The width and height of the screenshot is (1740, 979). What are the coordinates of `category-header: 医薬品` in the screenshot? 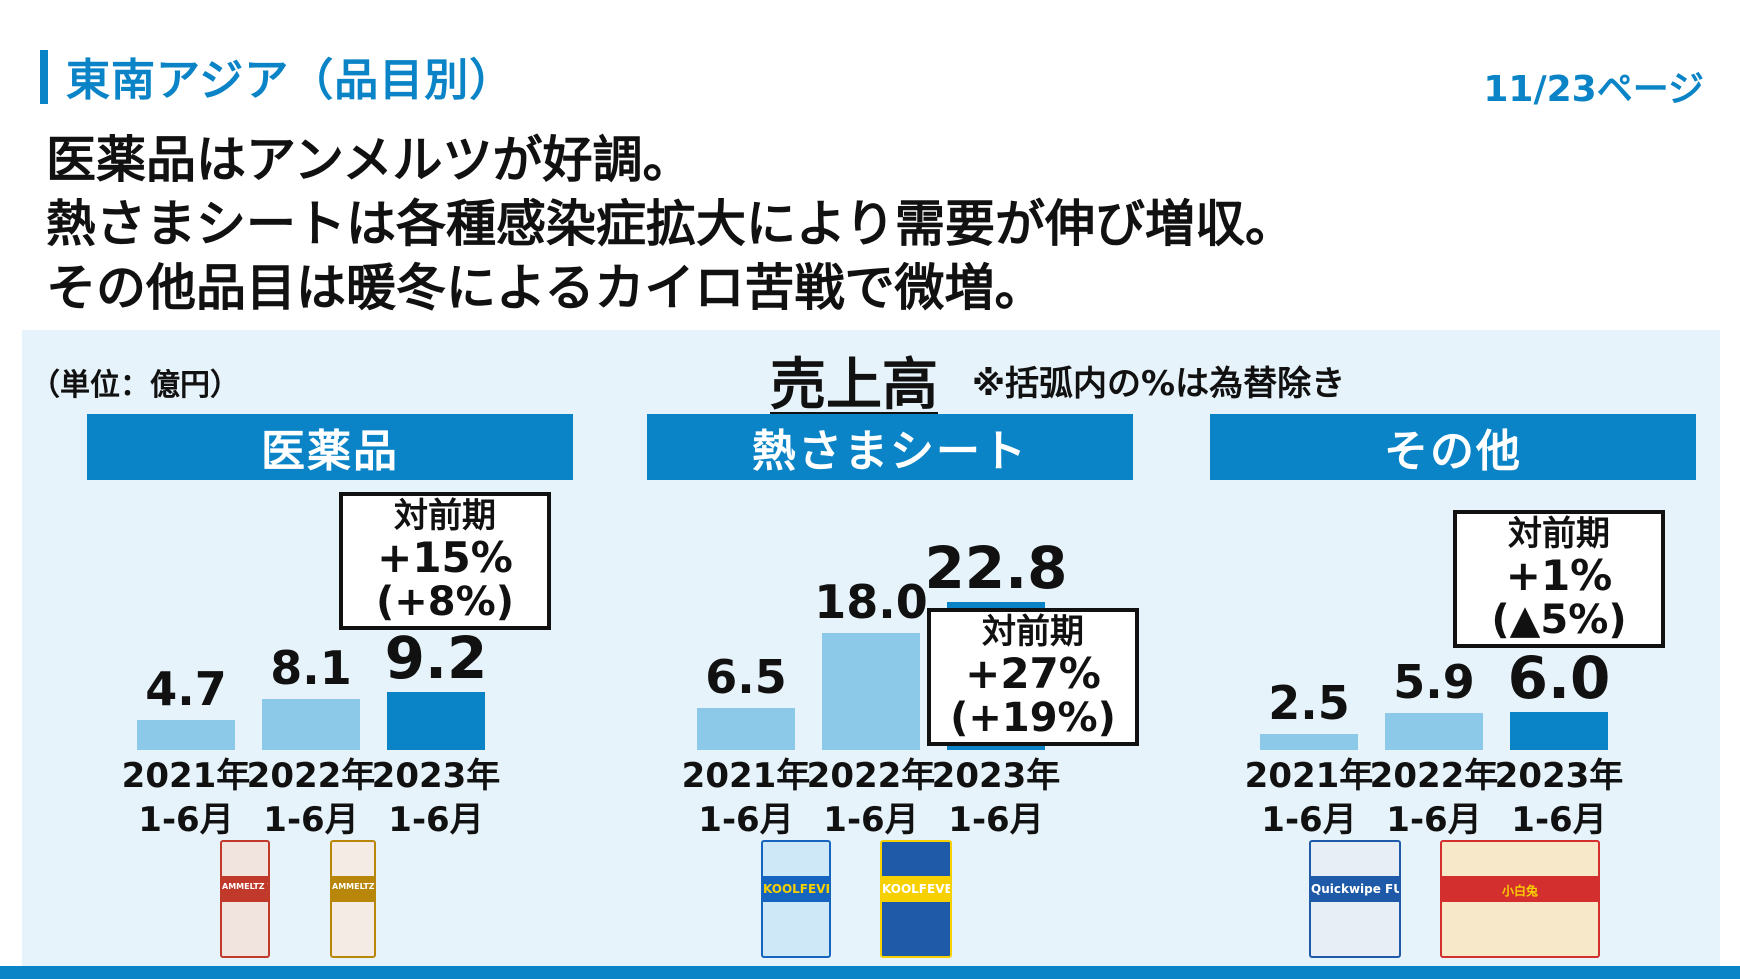 It's located at (330, 447).